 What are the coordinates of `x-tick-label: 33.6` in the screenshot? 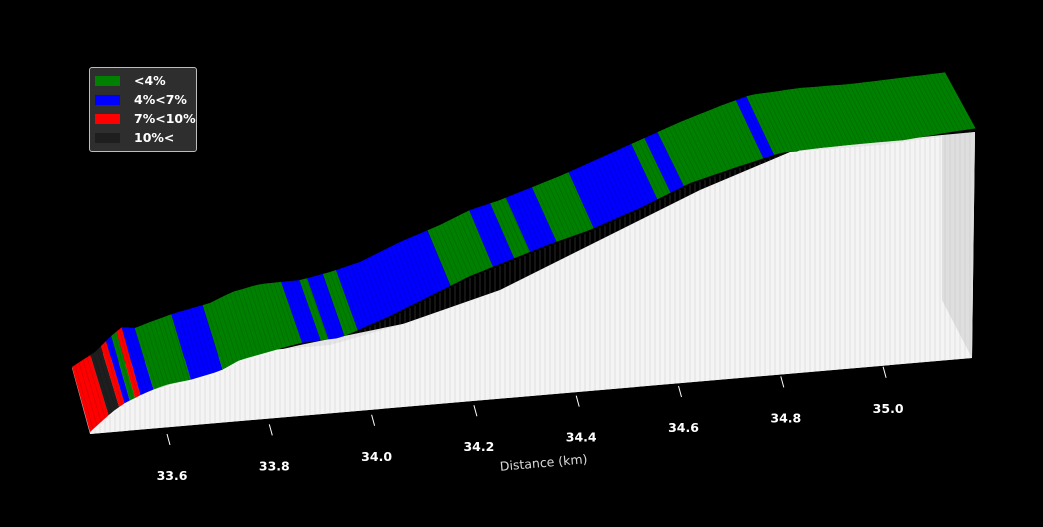 It's located at (172, 475).